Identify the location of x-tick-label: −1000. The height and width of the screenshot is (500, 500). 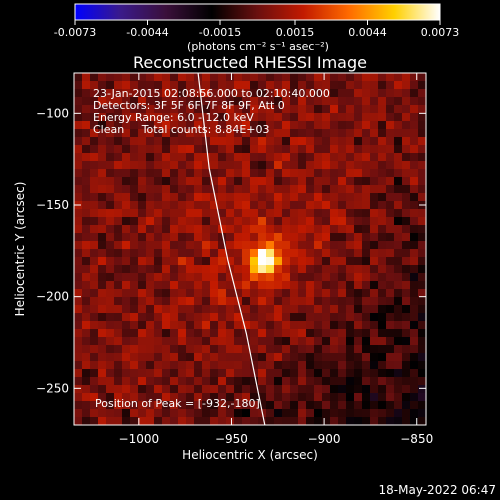
(139, 439).